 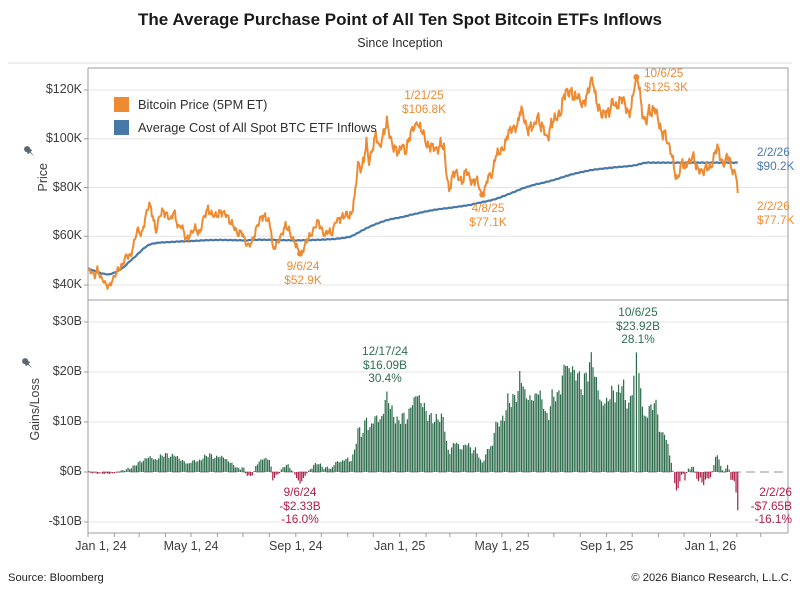 I want to click on y-tick-label: $20B, so click(x=67, y=371).